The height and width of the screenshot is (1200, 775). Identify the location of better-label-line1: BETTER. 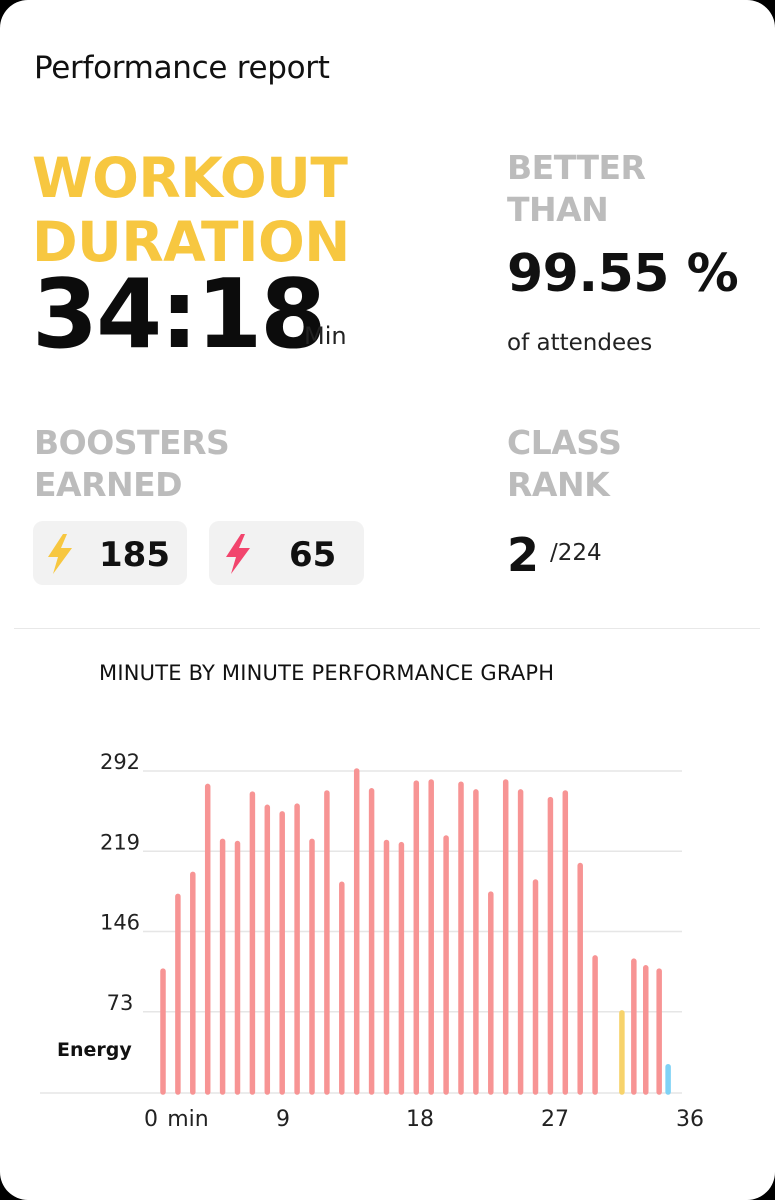
(576, 167).